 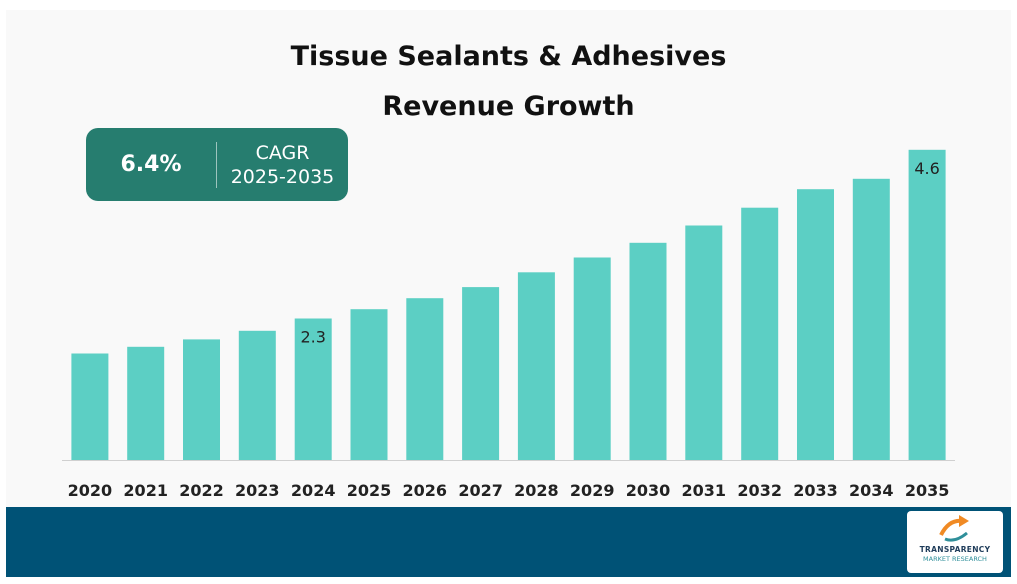 I want to click on x-tick-label-2029: 2029, so click(x=592, y=490).